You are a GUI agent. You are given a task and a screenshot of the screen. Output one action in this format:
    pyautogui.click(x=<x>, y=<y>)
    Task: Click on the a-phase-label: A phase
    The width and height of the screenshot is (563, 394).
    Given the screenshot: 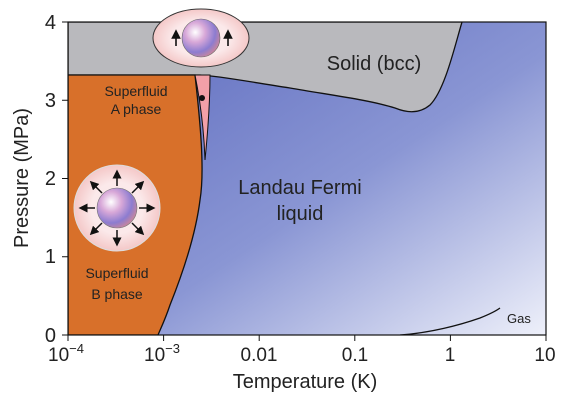 What is the action you would take?
    pyautogui.click(x=136, y=109)
    